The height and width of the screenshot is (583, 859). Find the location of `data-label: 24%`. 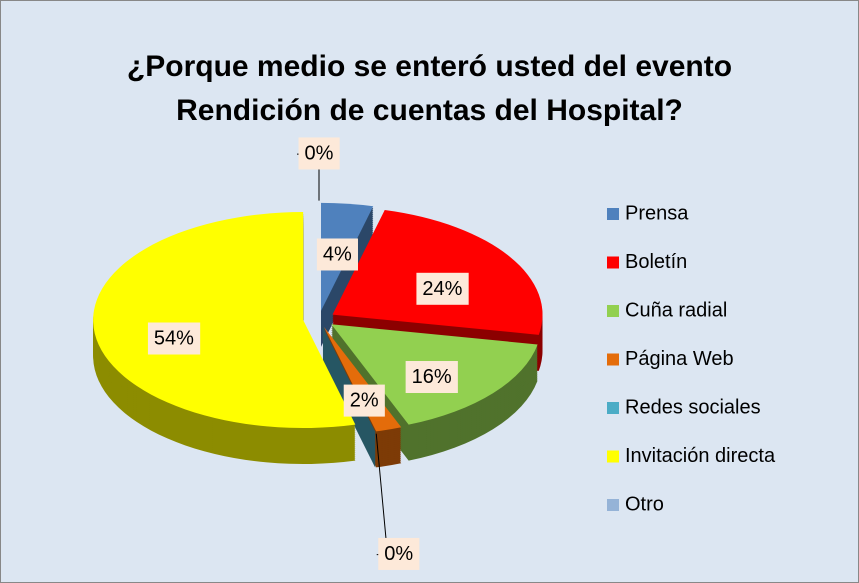

data-label: 24% is located at coordinates (442, 289).